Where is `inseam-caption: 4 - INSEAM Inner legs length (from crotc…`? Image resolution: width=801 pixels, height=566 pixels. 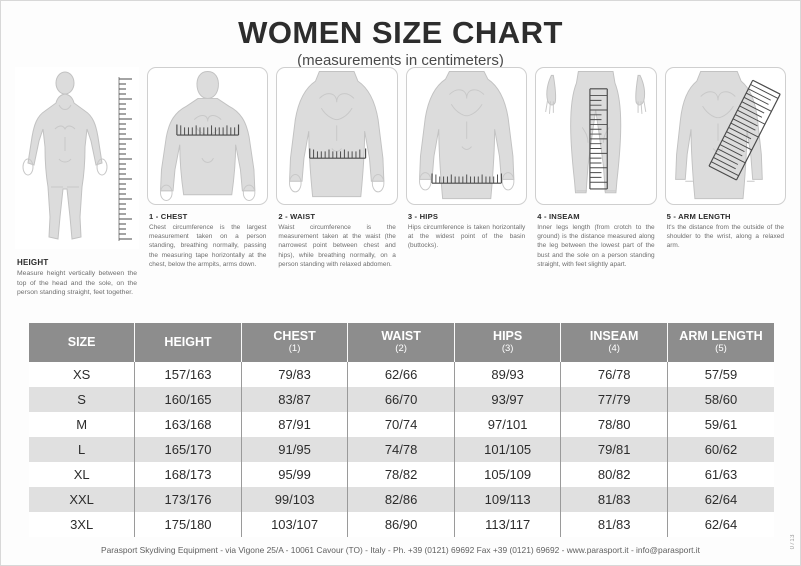
inseam-caption: 4 - INSEAM Inner legs length (from crotc… is located at coordinates (595, 240).